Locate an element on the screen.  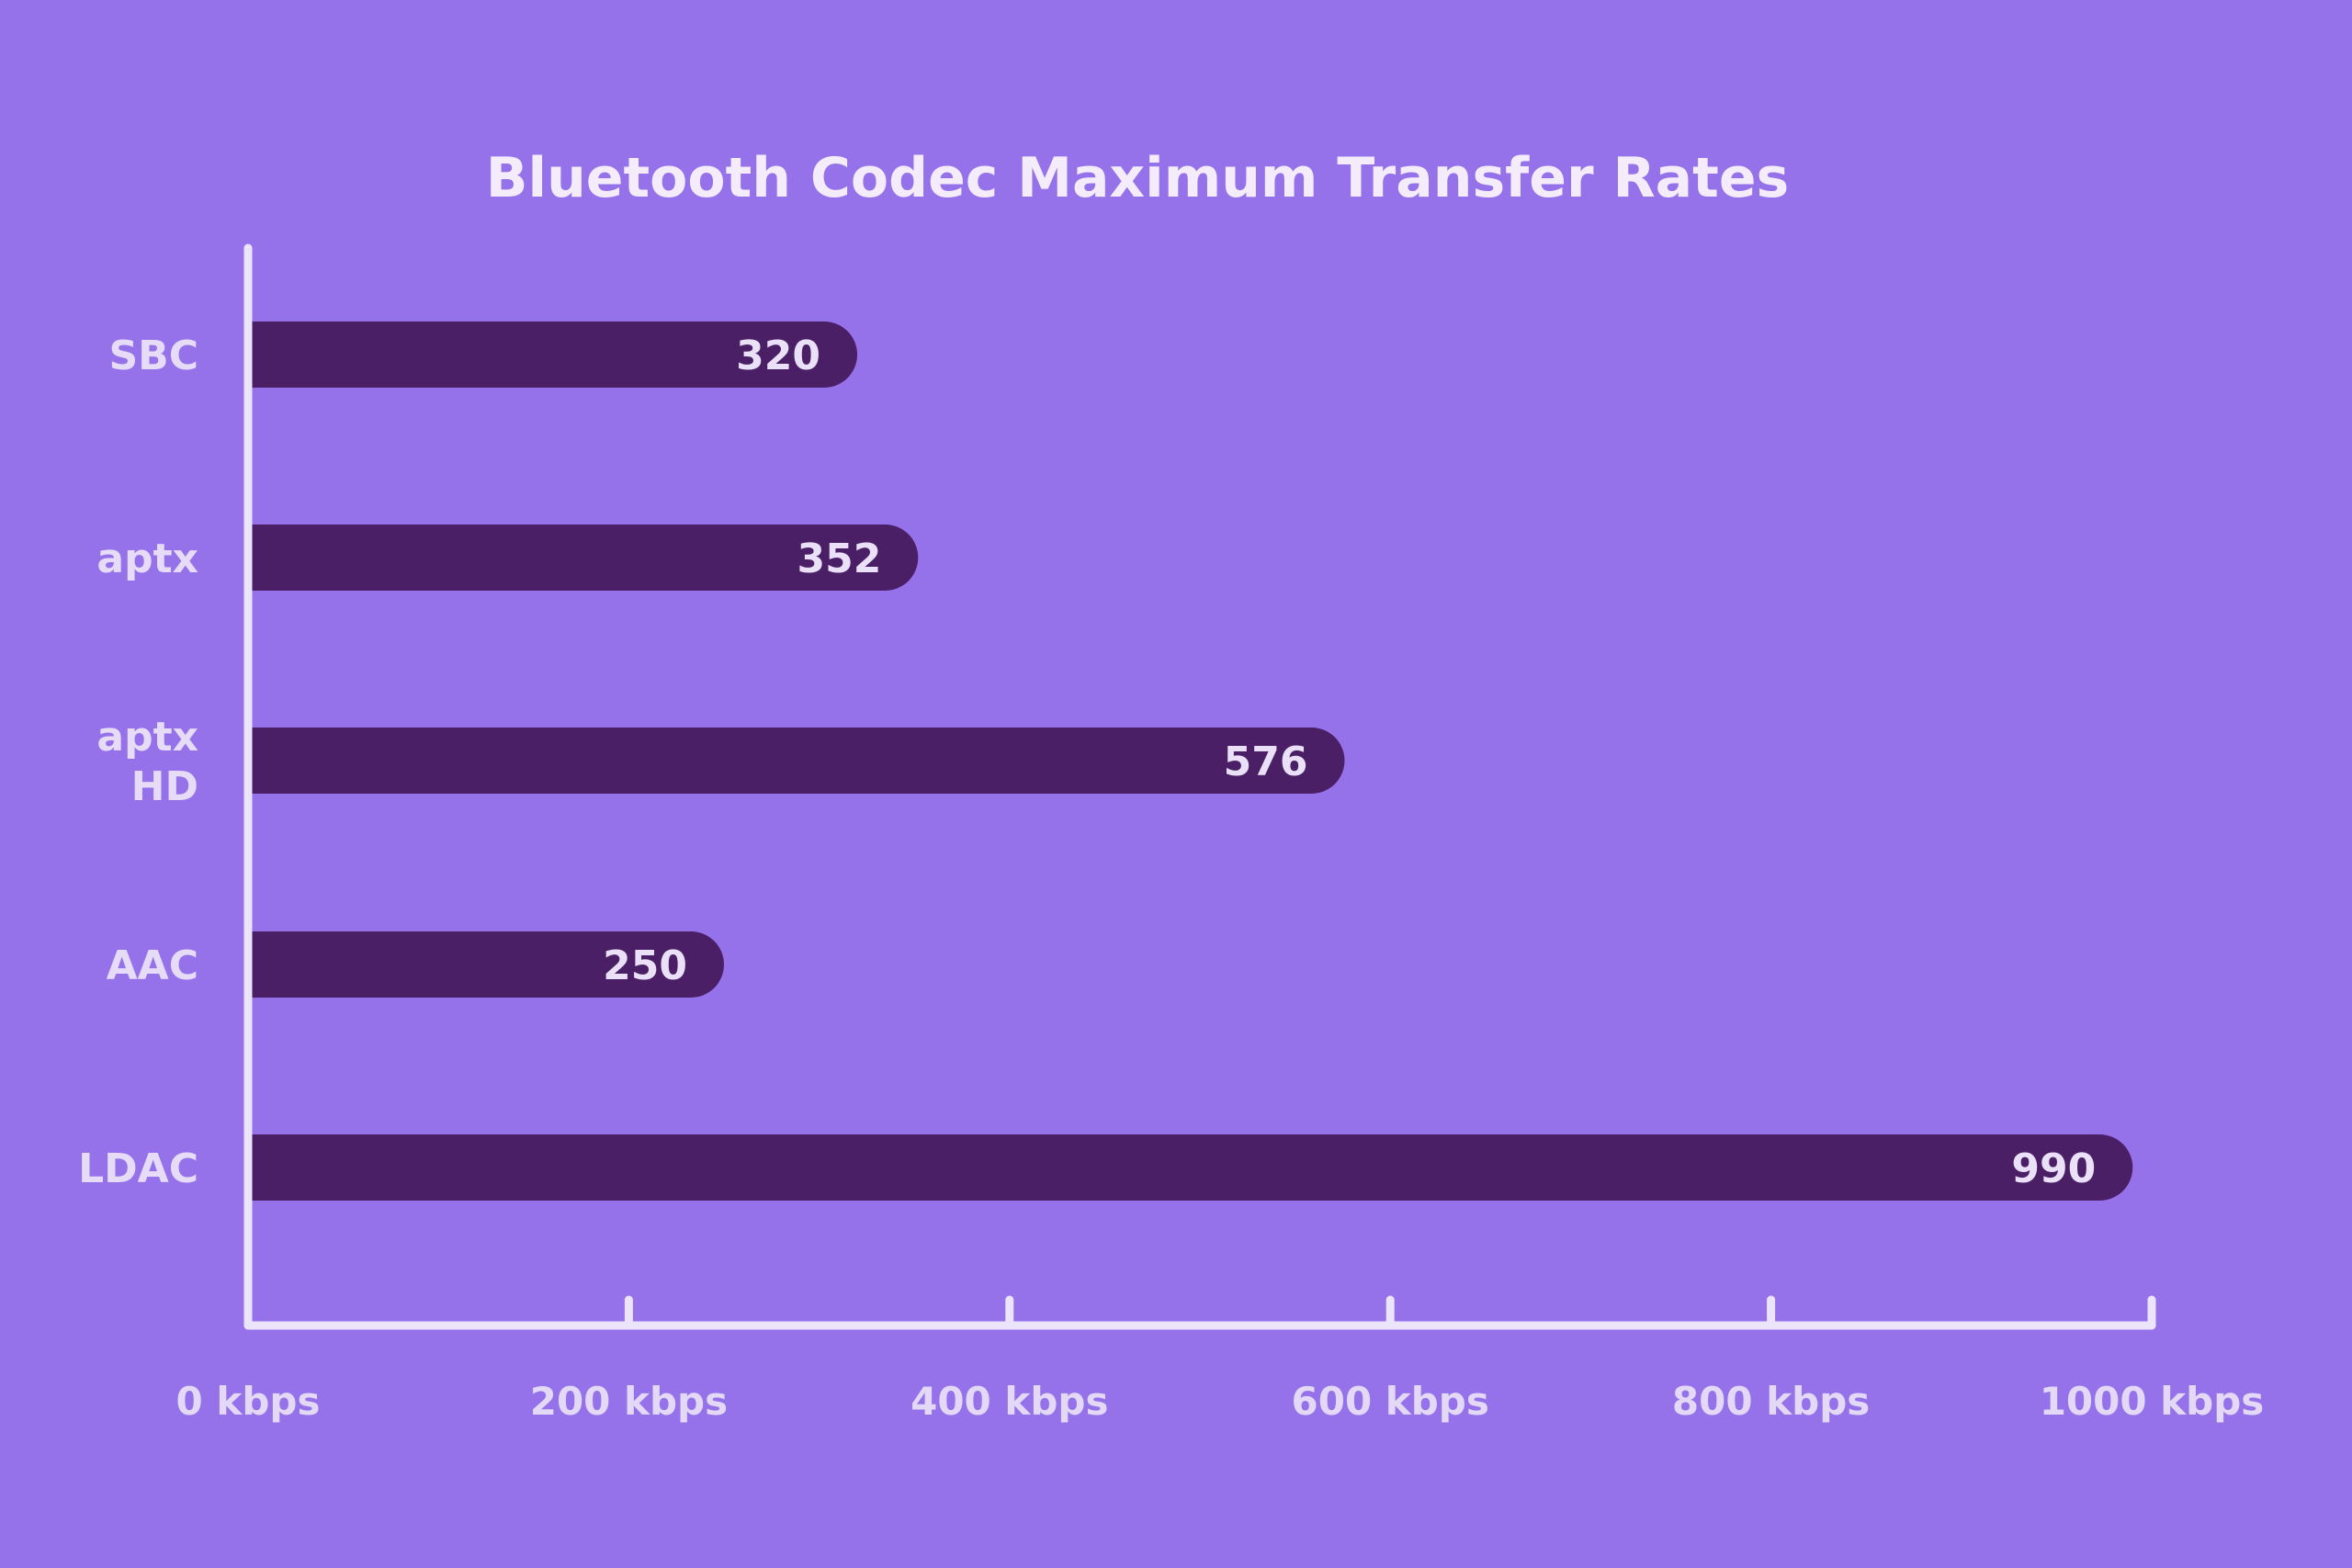
x-tick-label: 600 kbps is located at coordinates (1390, 1402).